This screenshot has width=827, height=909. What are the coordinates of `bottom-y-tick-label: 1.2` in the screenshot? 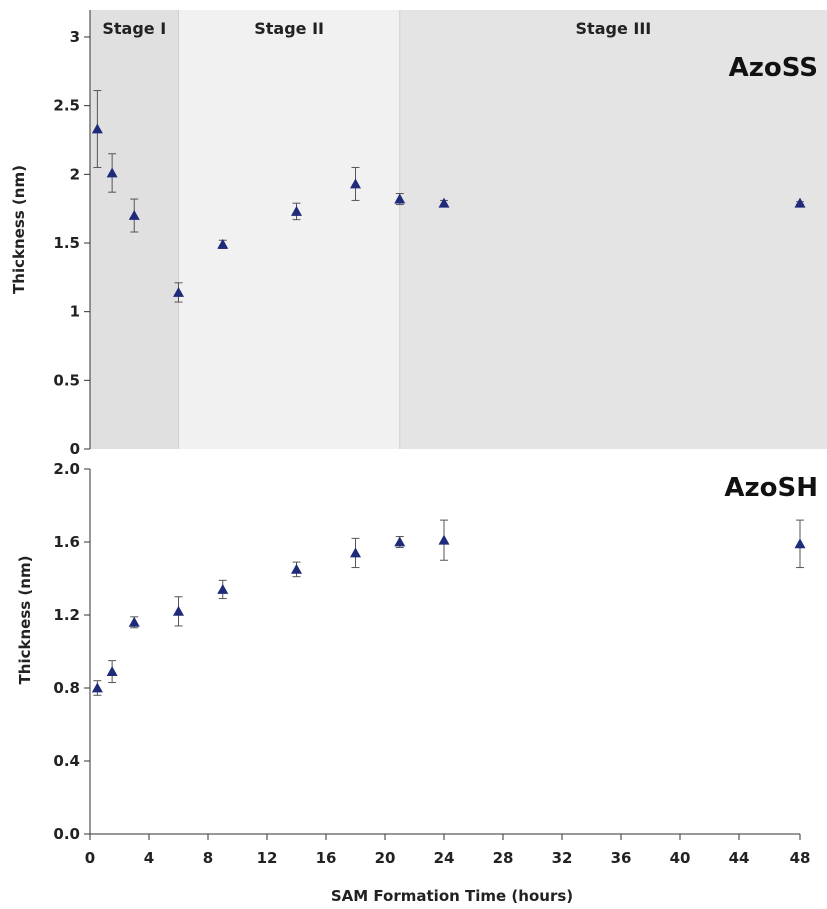 It's located at (66, 615).